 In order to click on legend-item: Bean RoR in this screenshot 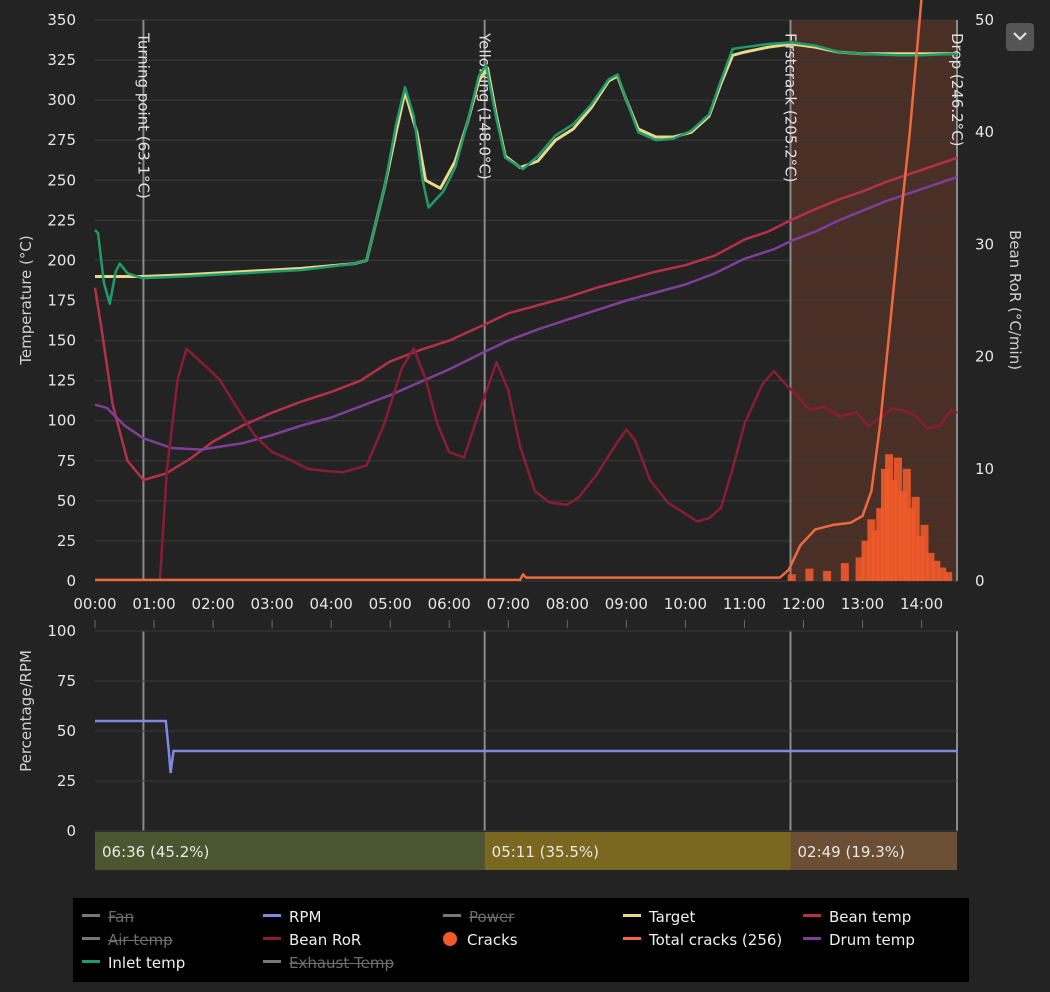, I will do `click(312, 940)`.